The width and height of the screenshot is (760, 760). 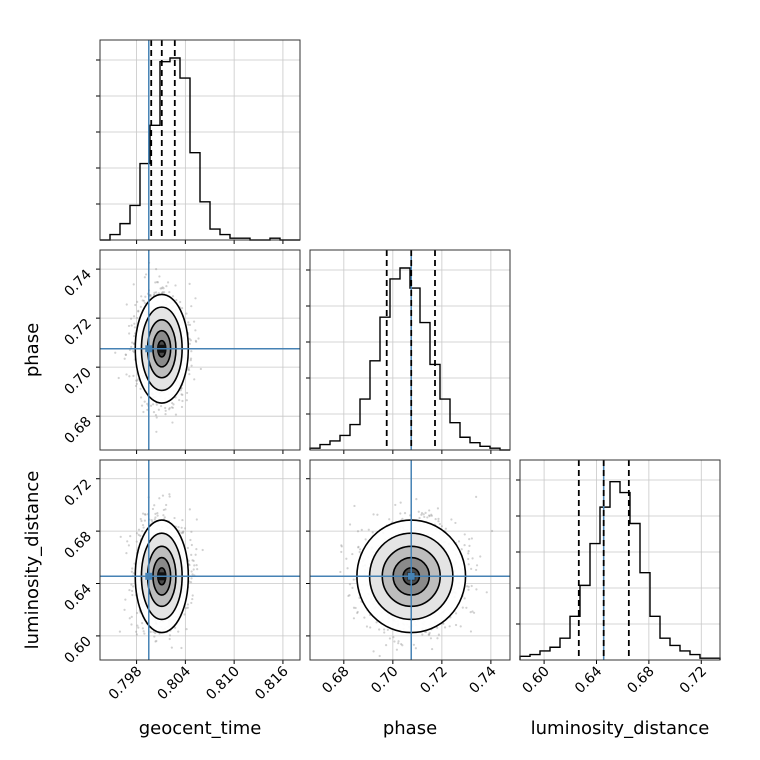 I want to click on panel-inner, so click(x=200, y=350).